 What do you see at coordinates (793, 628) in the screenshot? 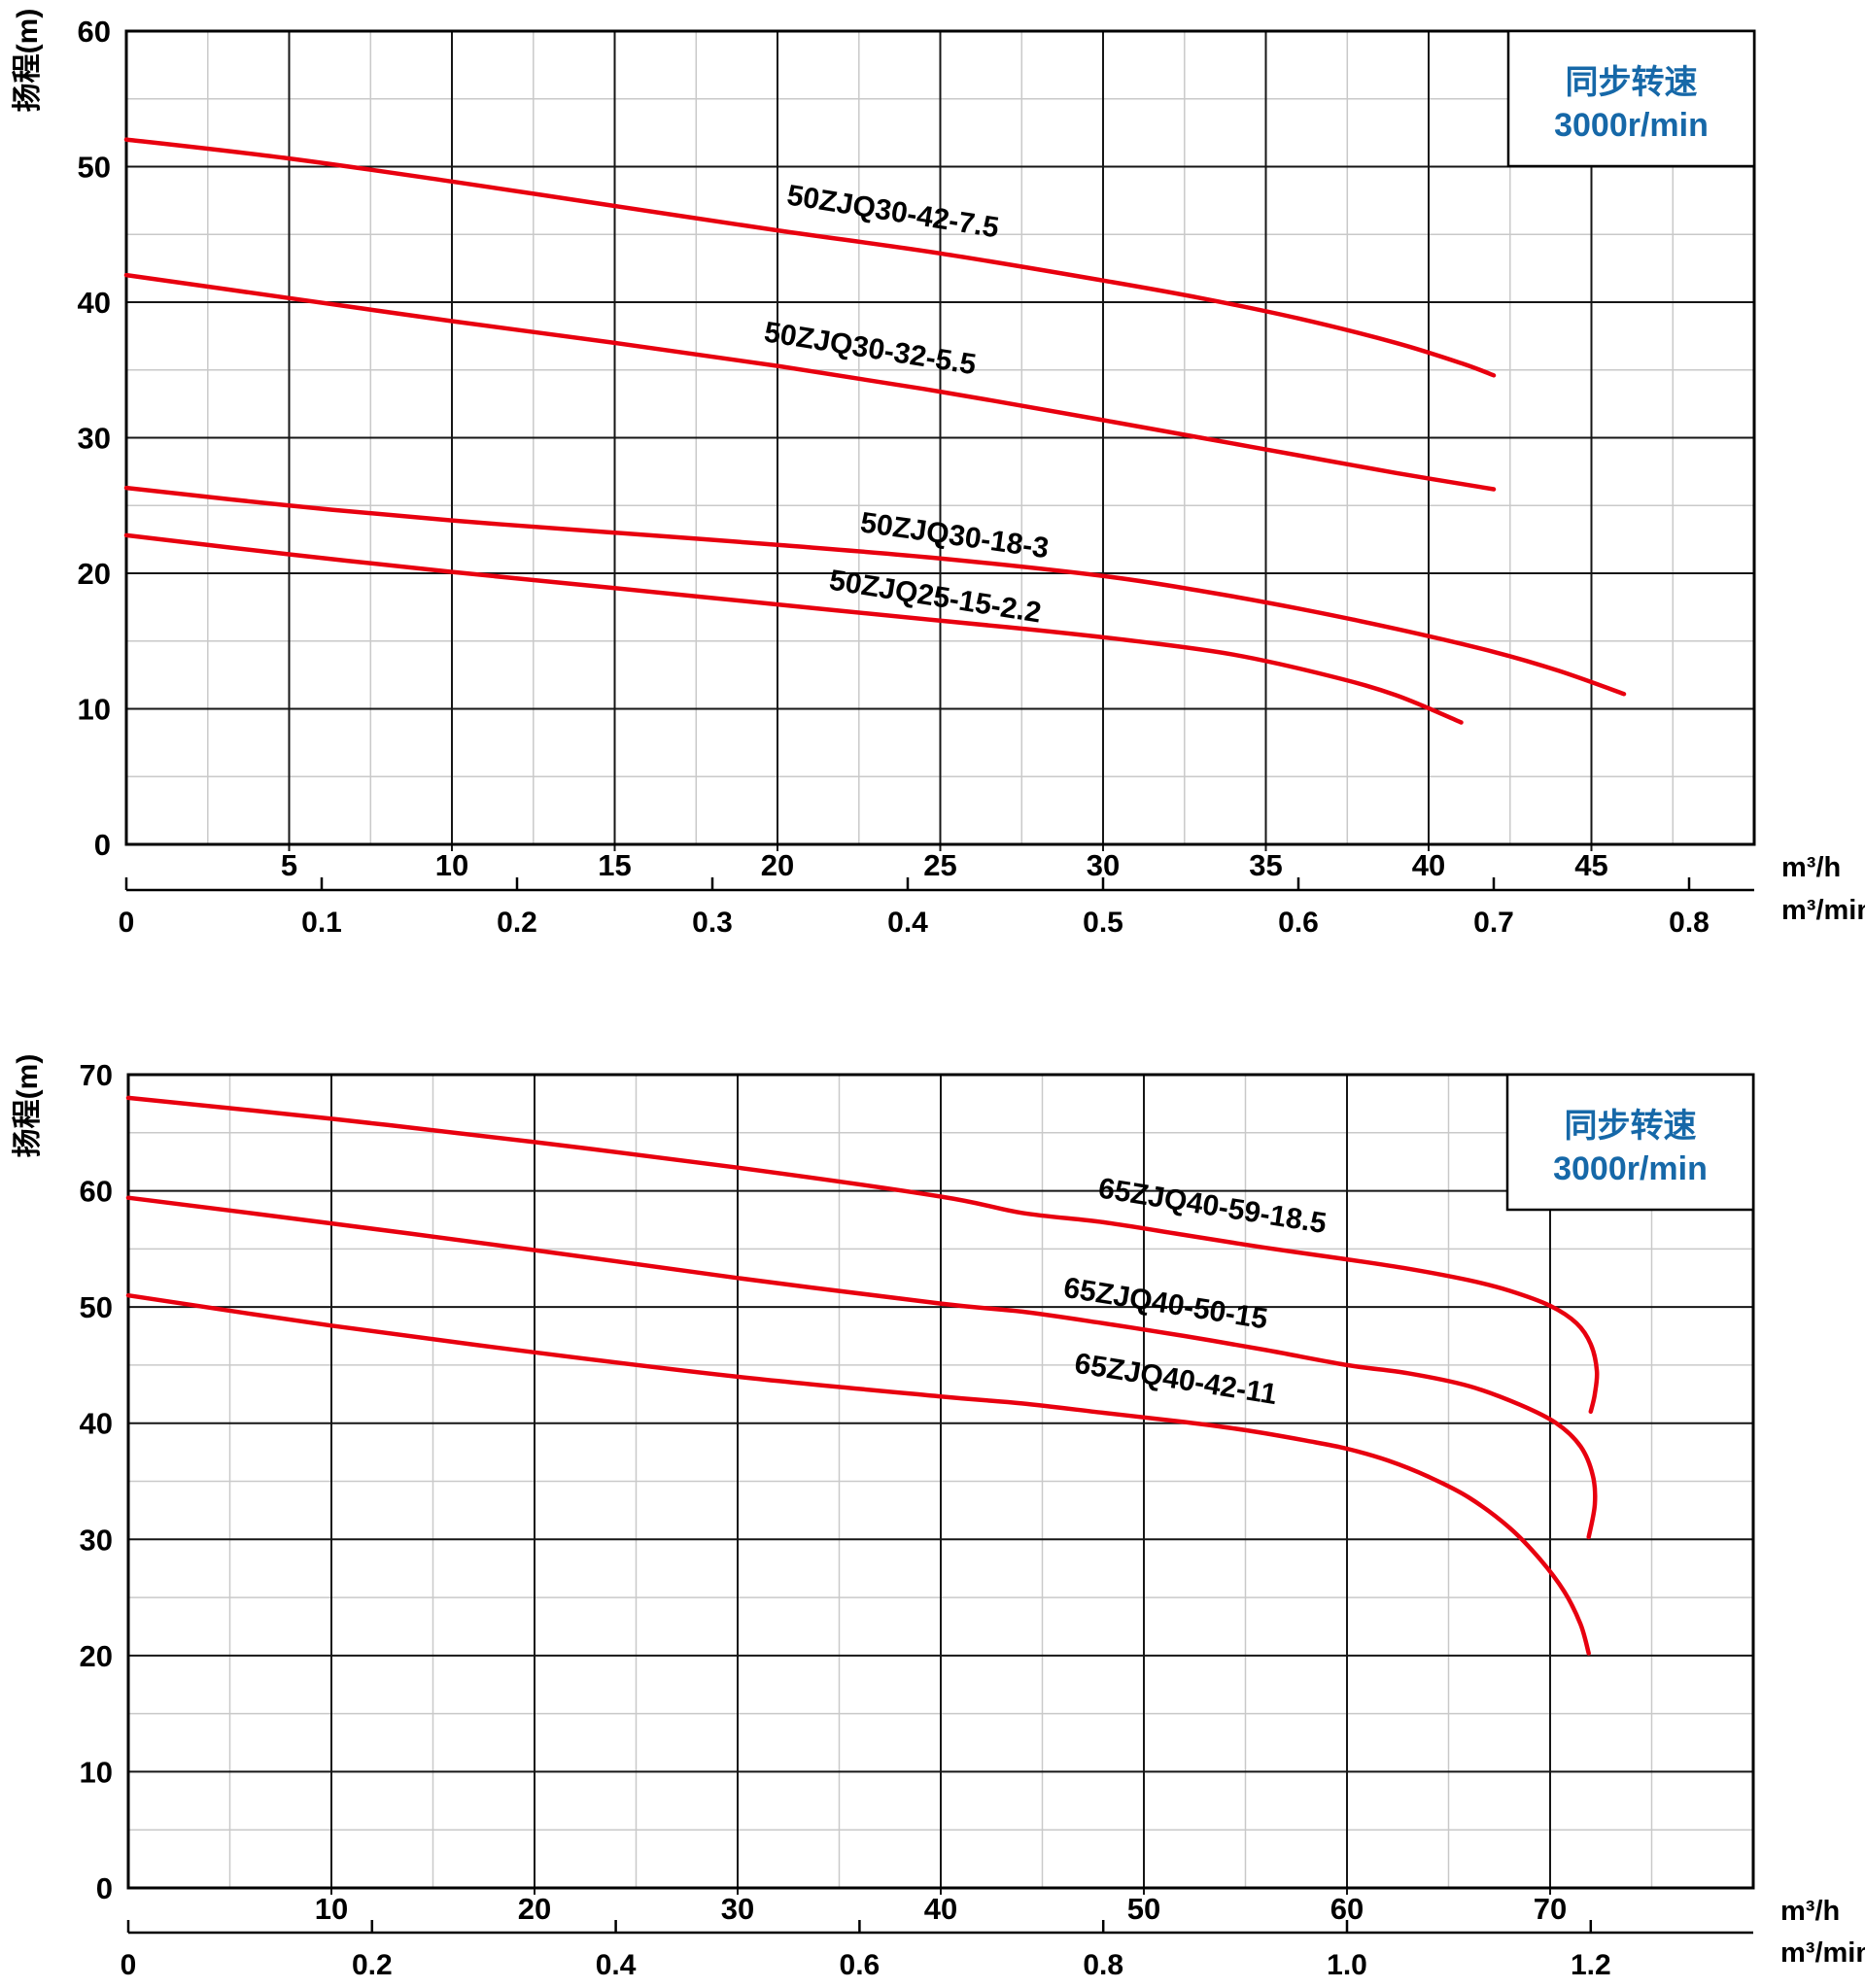
I see `curve-50ZJQ25-15-2.2` at bounding box center [793, 628].